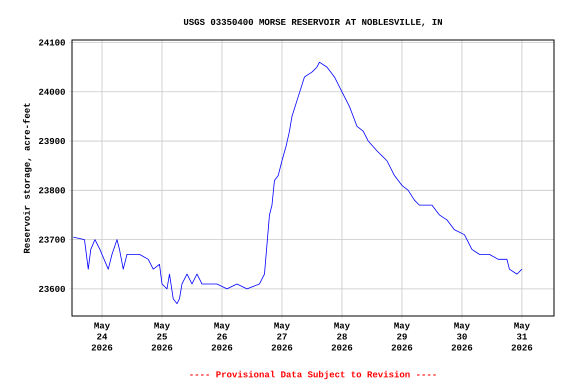 This screenshot has height=384, width=576. What do you see at coordinates (51, 42) in the screenshot?
I see `y-tick-label: 24100` at bounding box center [51, 42].